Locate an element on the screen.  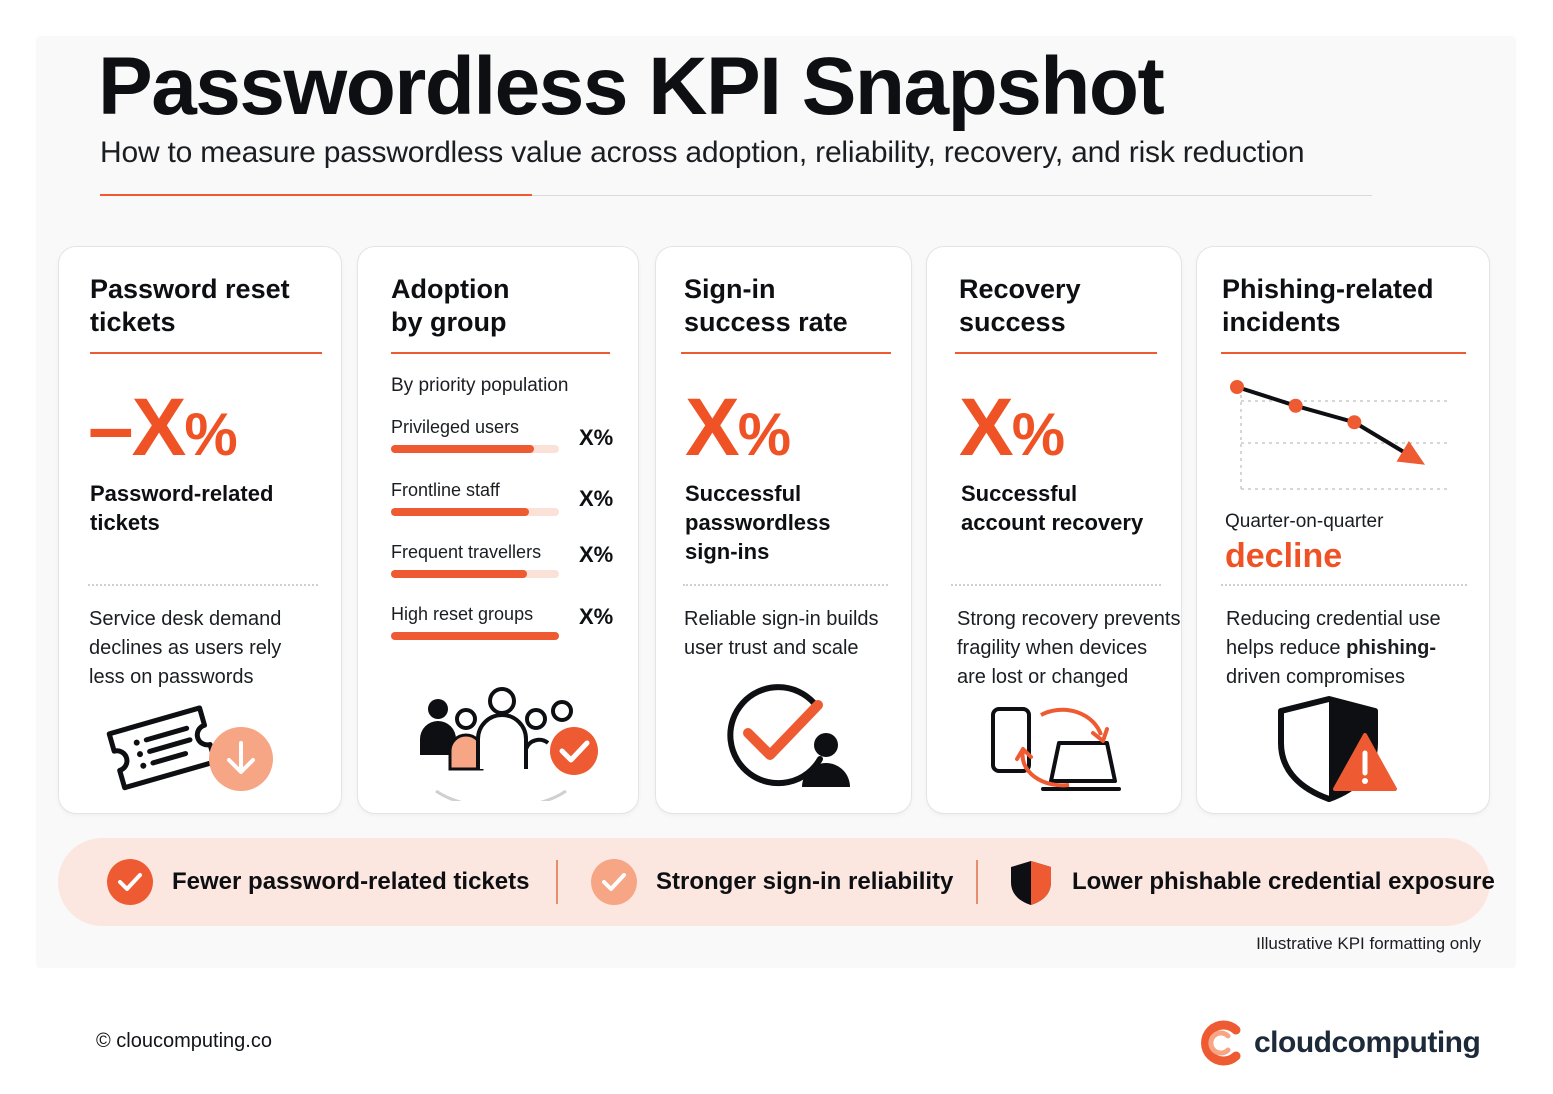
ticket-down-arrow-icon is located at coordinates (189, 748).